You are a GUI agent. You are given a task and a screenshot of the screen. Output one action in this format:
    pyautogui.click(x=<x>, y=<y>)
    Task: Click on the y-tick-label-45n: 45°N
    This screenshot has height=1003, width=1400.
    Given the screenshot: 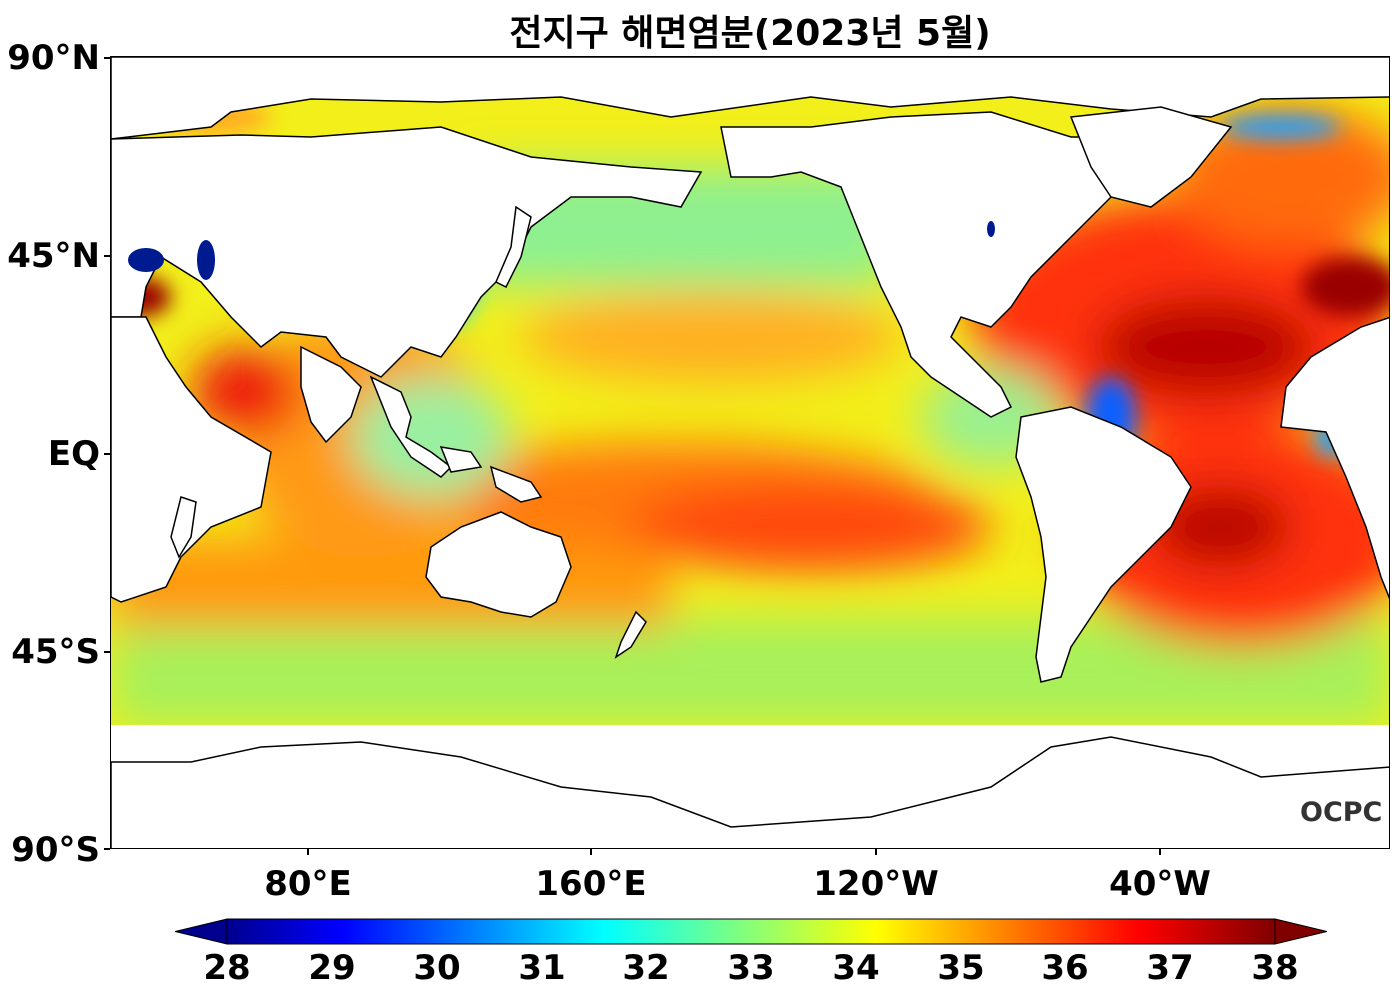 What is the action you would take?
    pyautogui.click(x=53, y=256)
    